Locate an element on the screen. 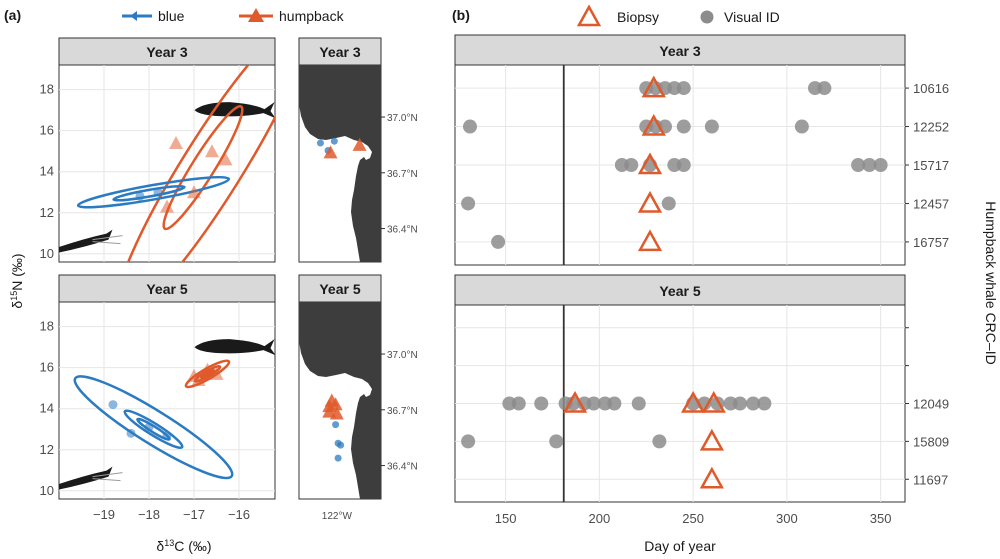 The height and width of the screenshot is (559, 1000). fish-silhouette is located at coordinates (234, 347).